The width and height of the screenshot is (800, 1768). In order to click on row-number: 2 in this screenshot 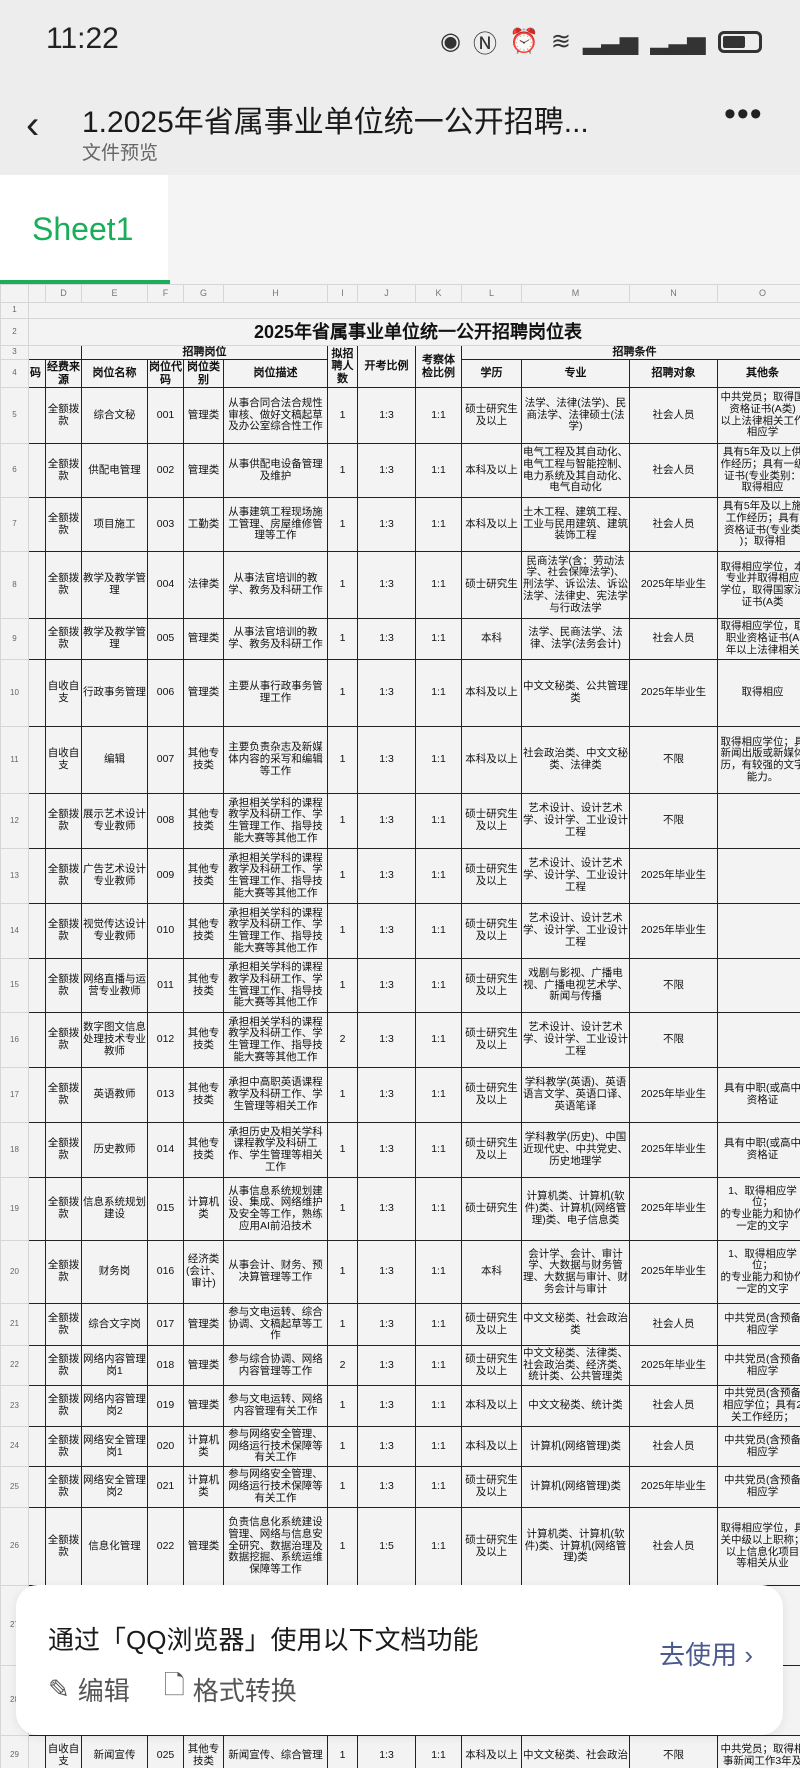, I will do `click(14, 332)`.